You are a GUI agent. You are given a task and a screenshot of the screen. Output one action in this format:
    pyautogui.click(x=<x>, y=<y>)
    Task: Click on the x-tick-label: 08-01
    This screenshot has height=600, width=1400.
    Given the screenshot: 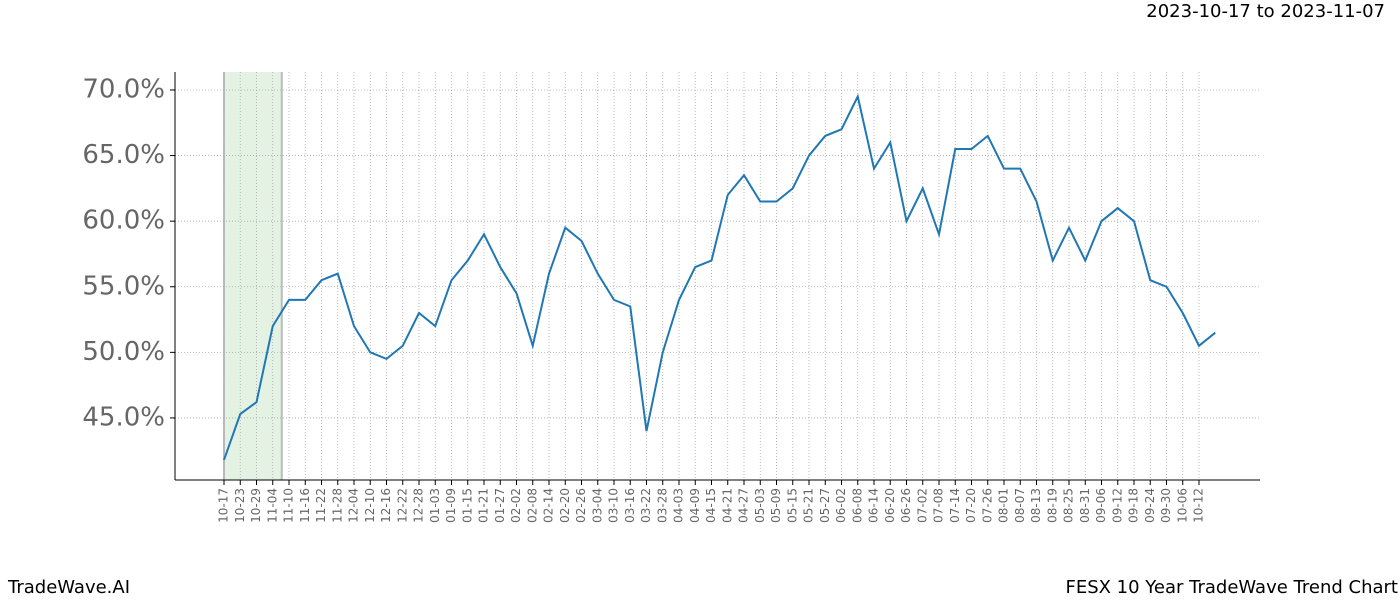 What is the action you would take?
    pyautogui.click(x=1004, y=505)
    